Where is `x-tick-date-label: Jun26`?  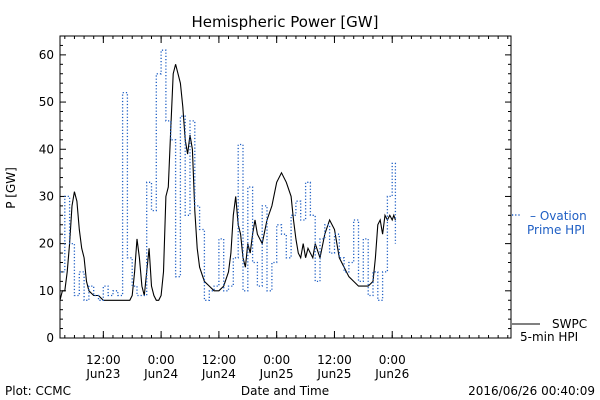 x-tick-date-label: Jun26 is located at coordinates (391, 374).